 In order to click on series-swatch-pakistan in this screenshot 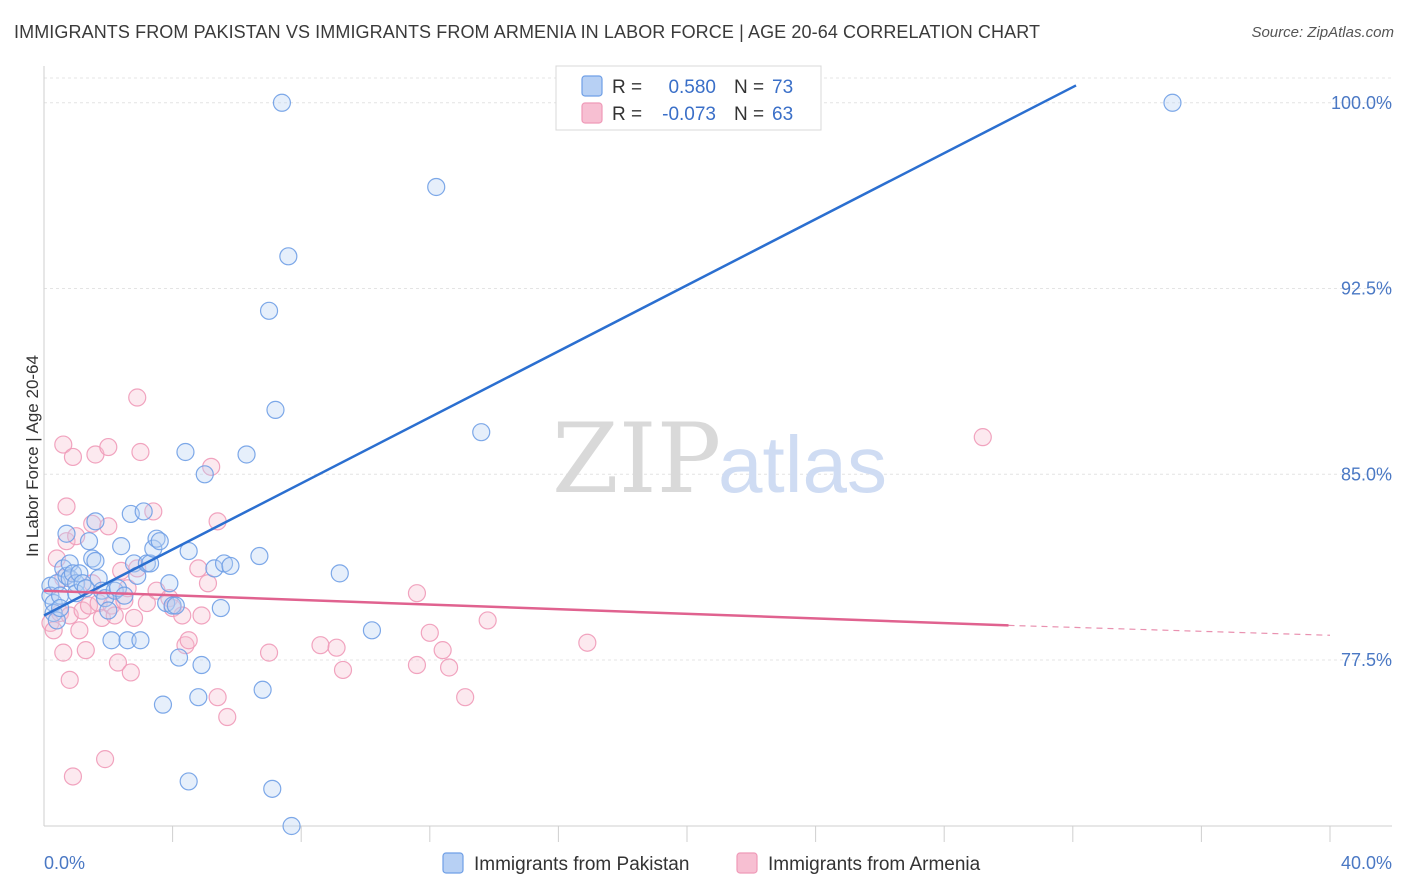, I will do `click(453, 863)`.